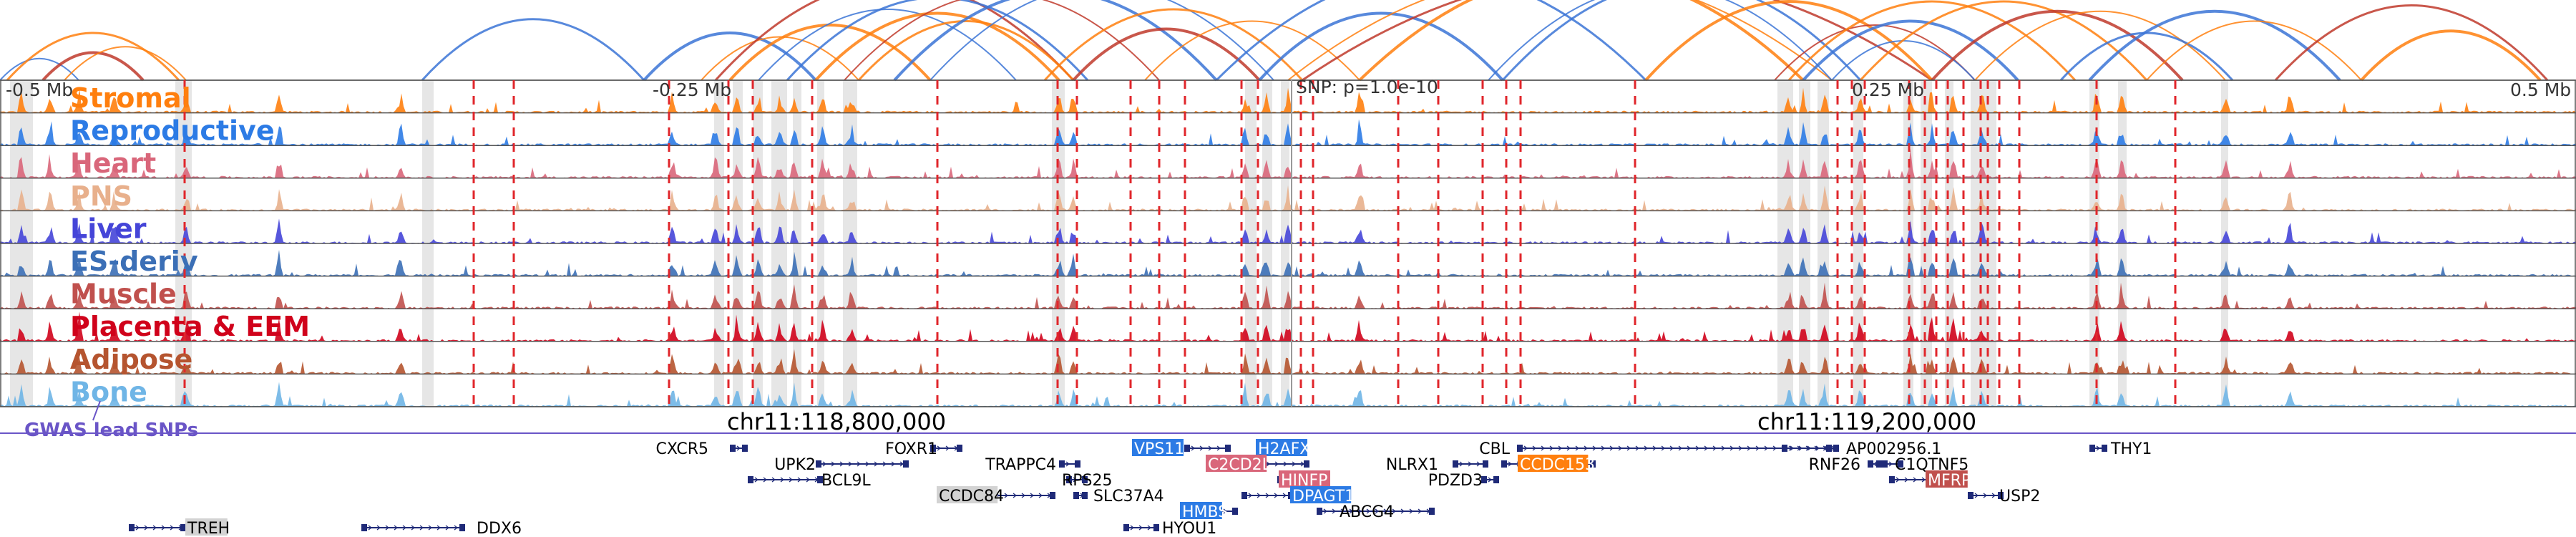  What do you see at coordinates (208, 528) in the screenshot?
I see `gene-label: TREH` at bounding box center [208, 528].